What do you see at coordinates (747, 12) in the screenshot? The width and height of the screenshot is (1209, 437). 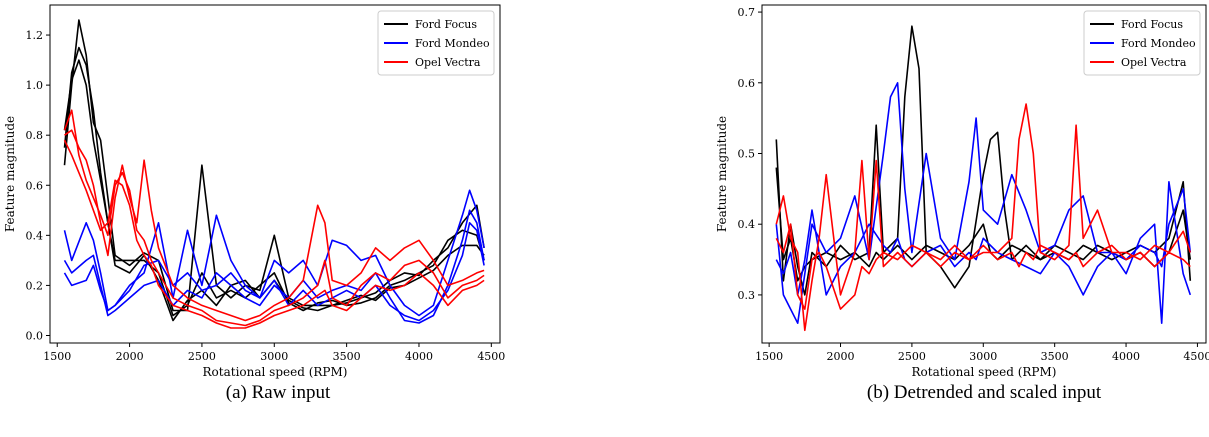 I see `y-tick-label: 0.7` at bounding box center [747, 12].